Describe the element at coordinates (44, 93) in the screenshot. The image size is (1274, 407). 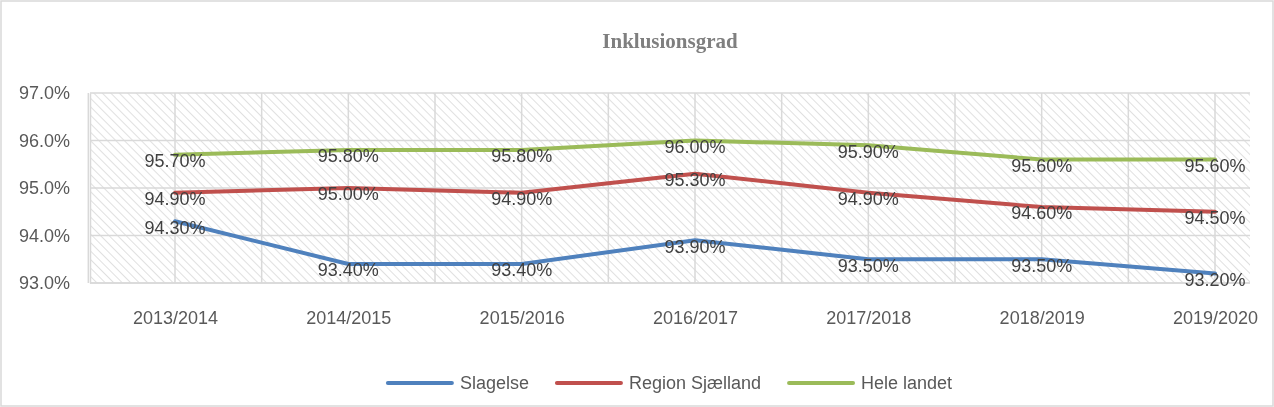
I see `y-tick-label: 97.0%` at that location.